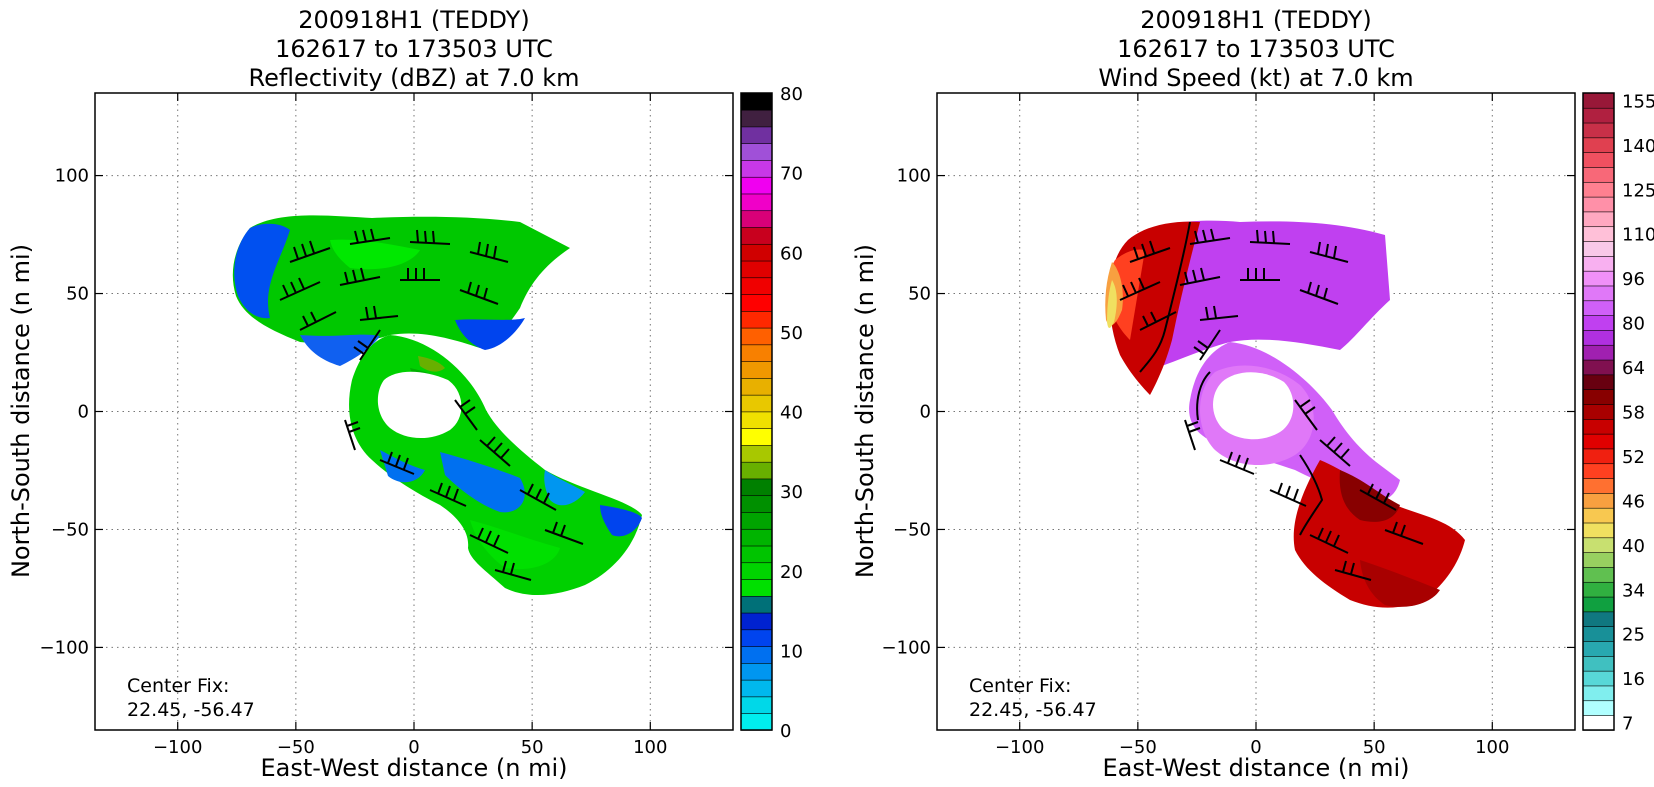 Image resolution: width=1654 pixels, height=787 pixels. I want to click on y-tick-label: −100, so click(906, 647).